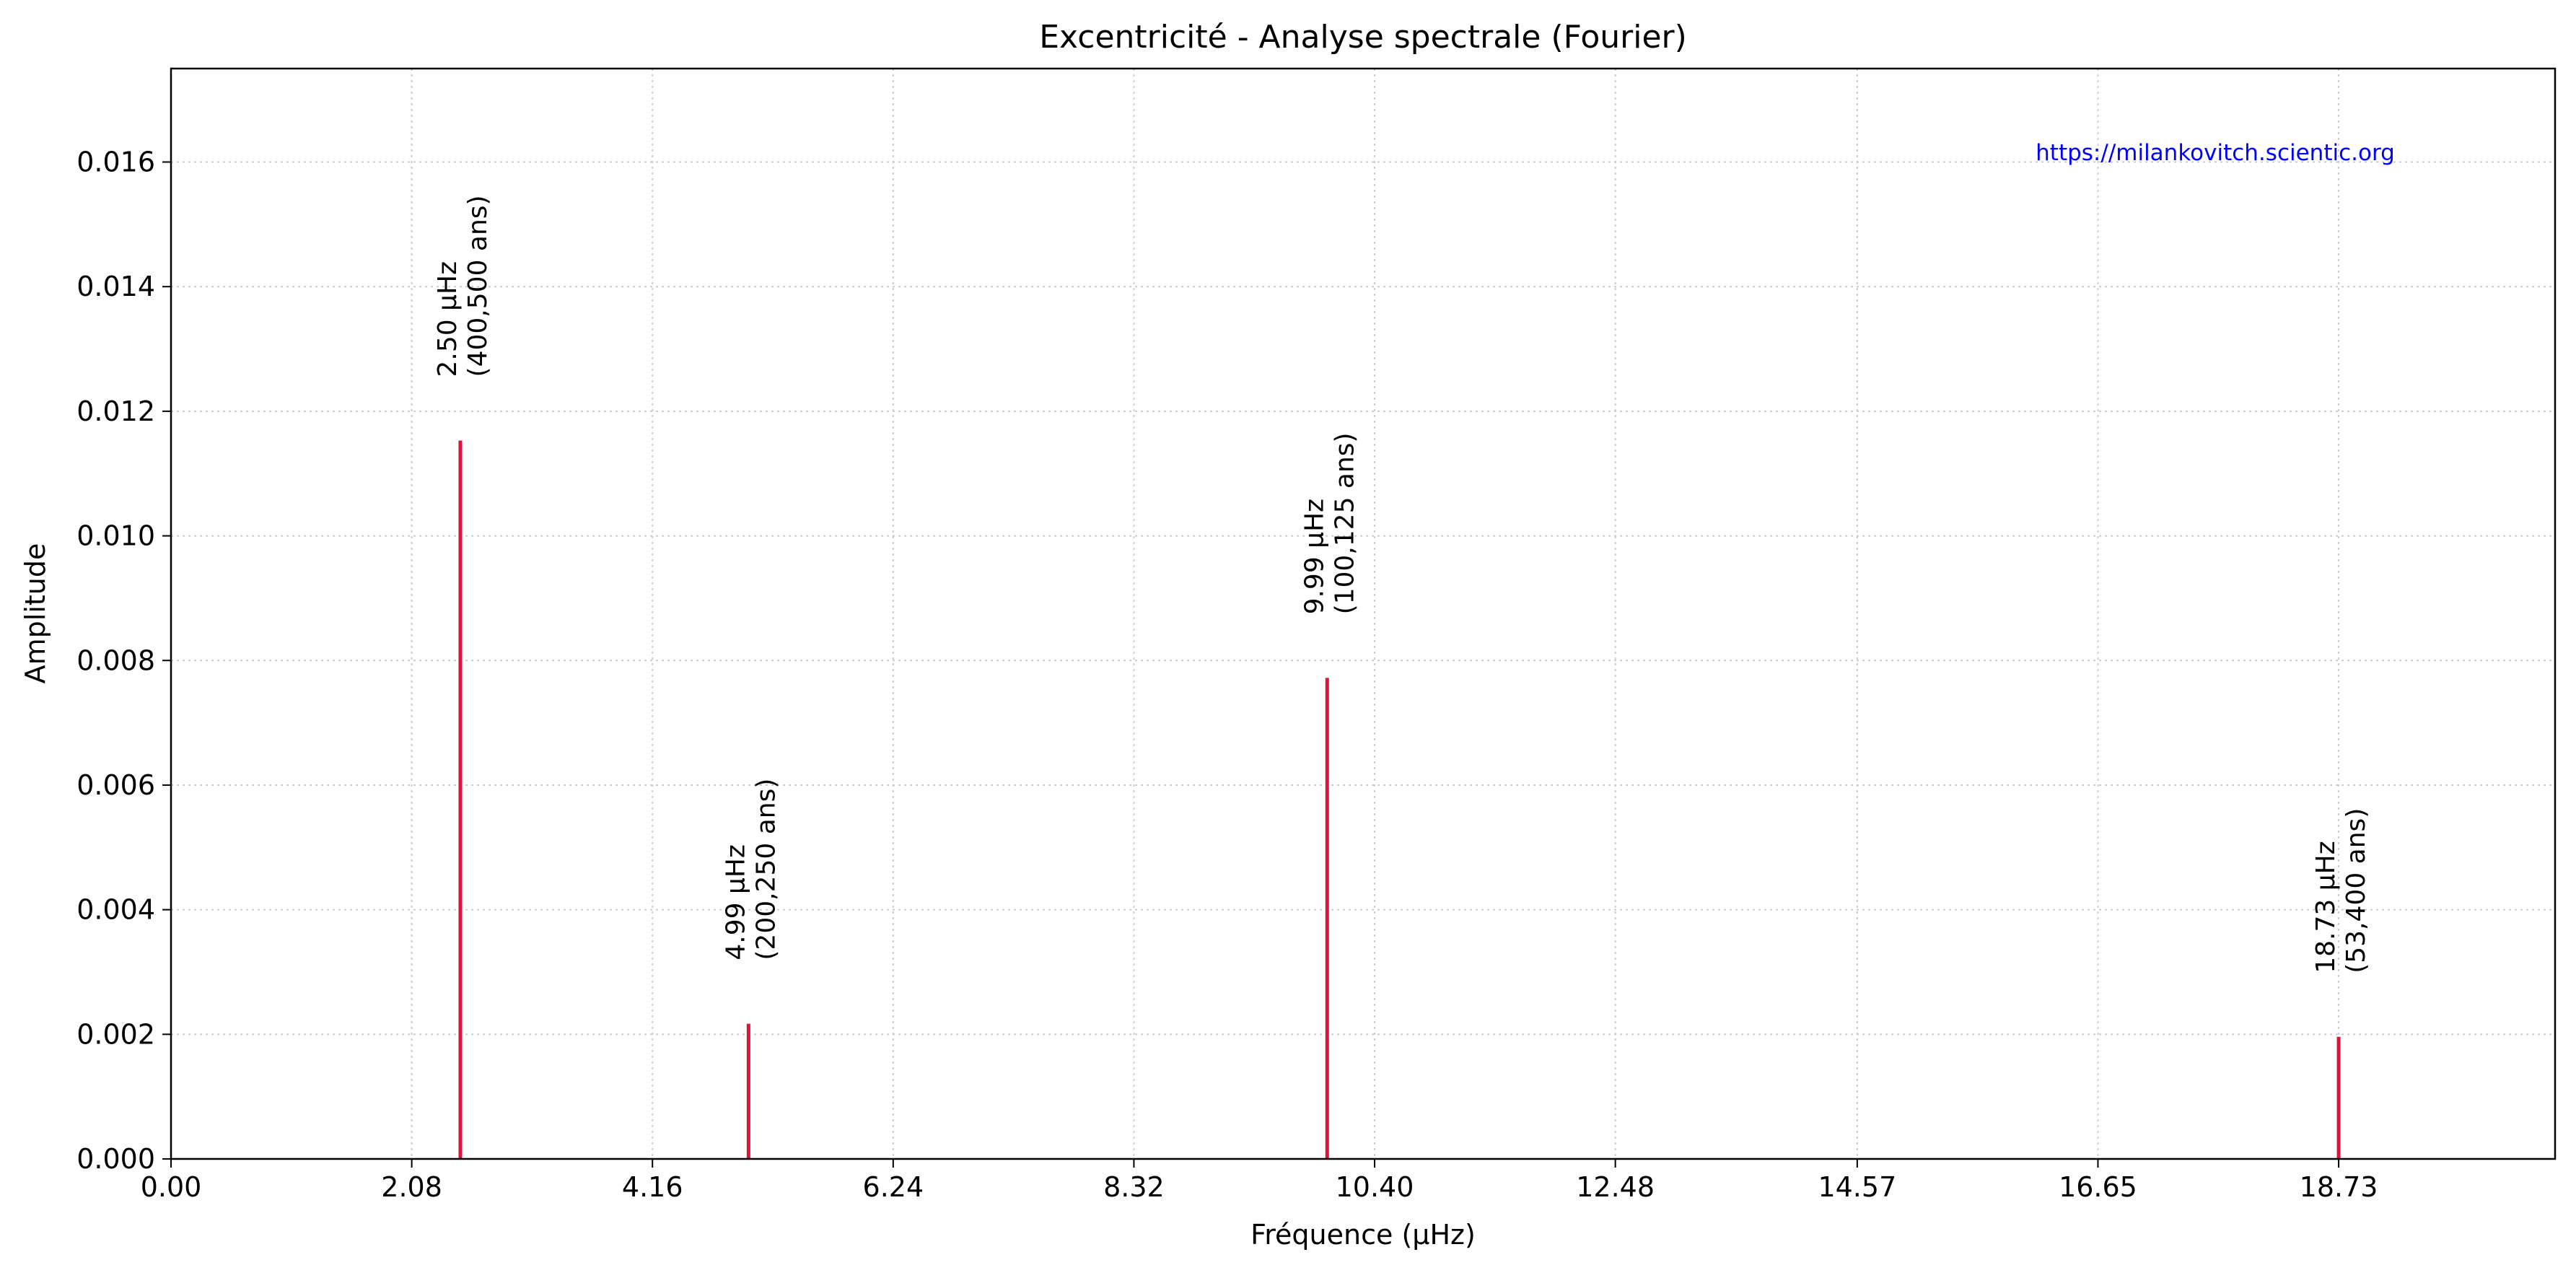 The height and width of the screenshot is (1278, 2576). I want to click on peak-annotation: 4.99 µHz (200,250 ans), so click(751, 869).